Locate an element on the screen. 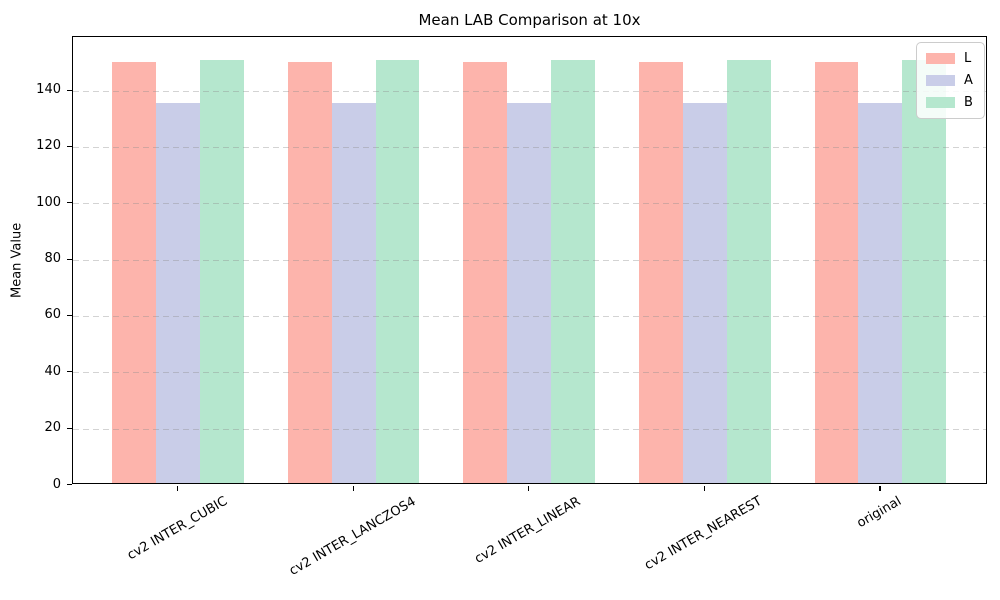  legend-swatch-A is located at coordinates (940, 80).